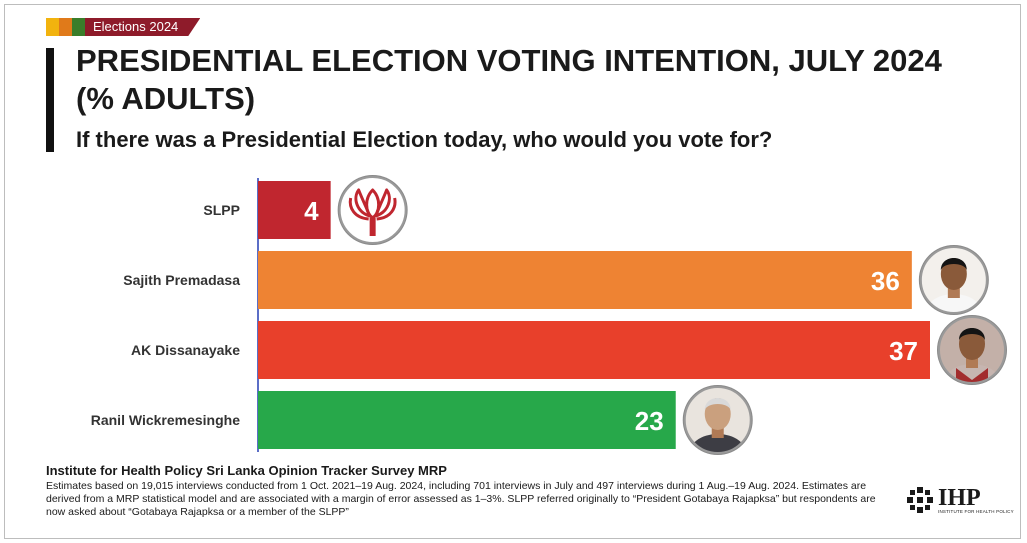  I want to click on logo-tagline: INSTITUTE FOR HEALTH POLICY, so click(976, 511).